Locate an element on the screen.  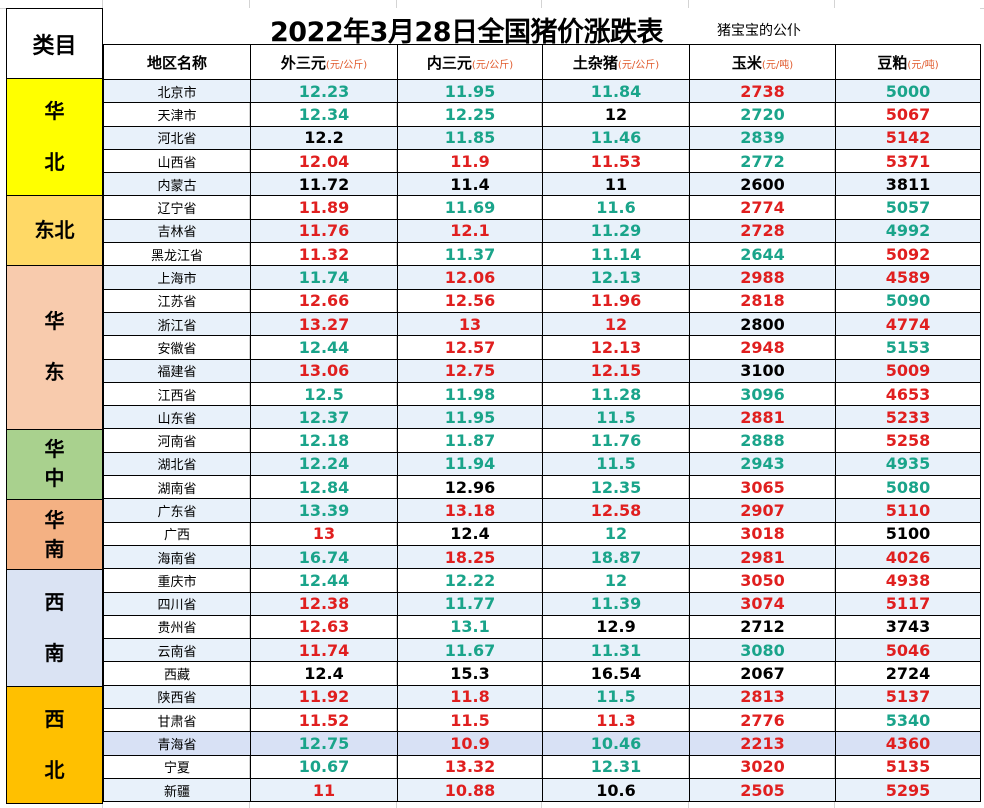
value-cell: 11.95 is located at coordinates (470, 91).